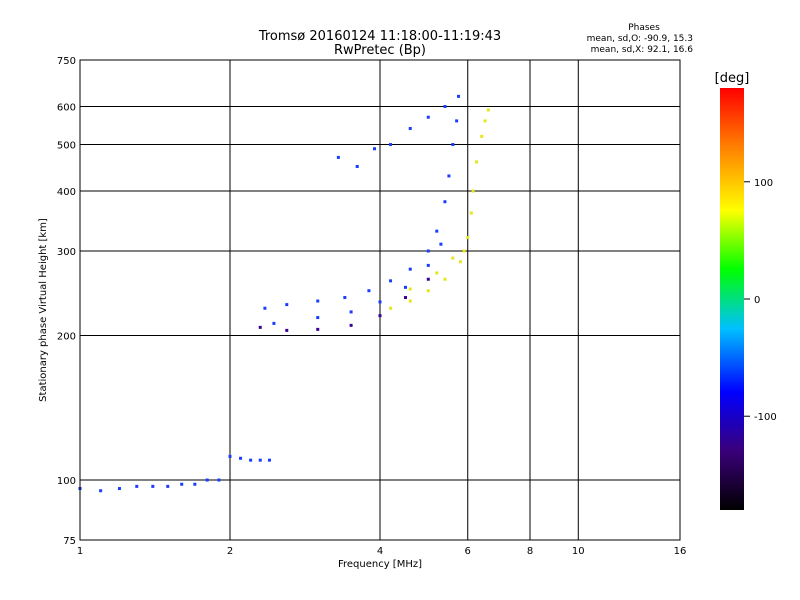 This screenshot has height=600, width=800. What do you see at coordinates (66, 192) in the screenshot?
I see `y-tick-label: 400` at bounding box center [66, 192].